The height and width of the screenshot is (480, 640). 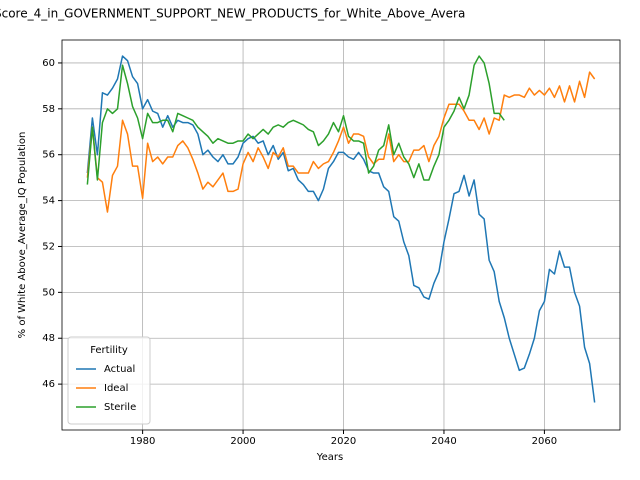 What do you see at coordinates (48, 63) in the screenshot?
I see `y-tick-label: 60` at bounding box center [48, 63].